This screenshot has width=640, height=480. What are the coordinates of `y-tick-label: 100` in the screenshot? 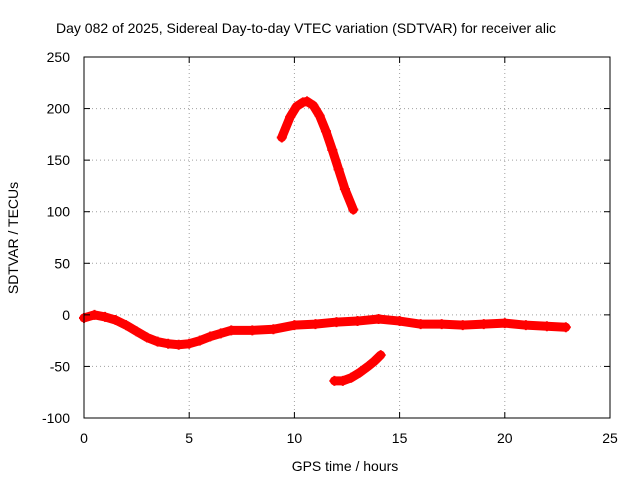 It's located at (59, 212).